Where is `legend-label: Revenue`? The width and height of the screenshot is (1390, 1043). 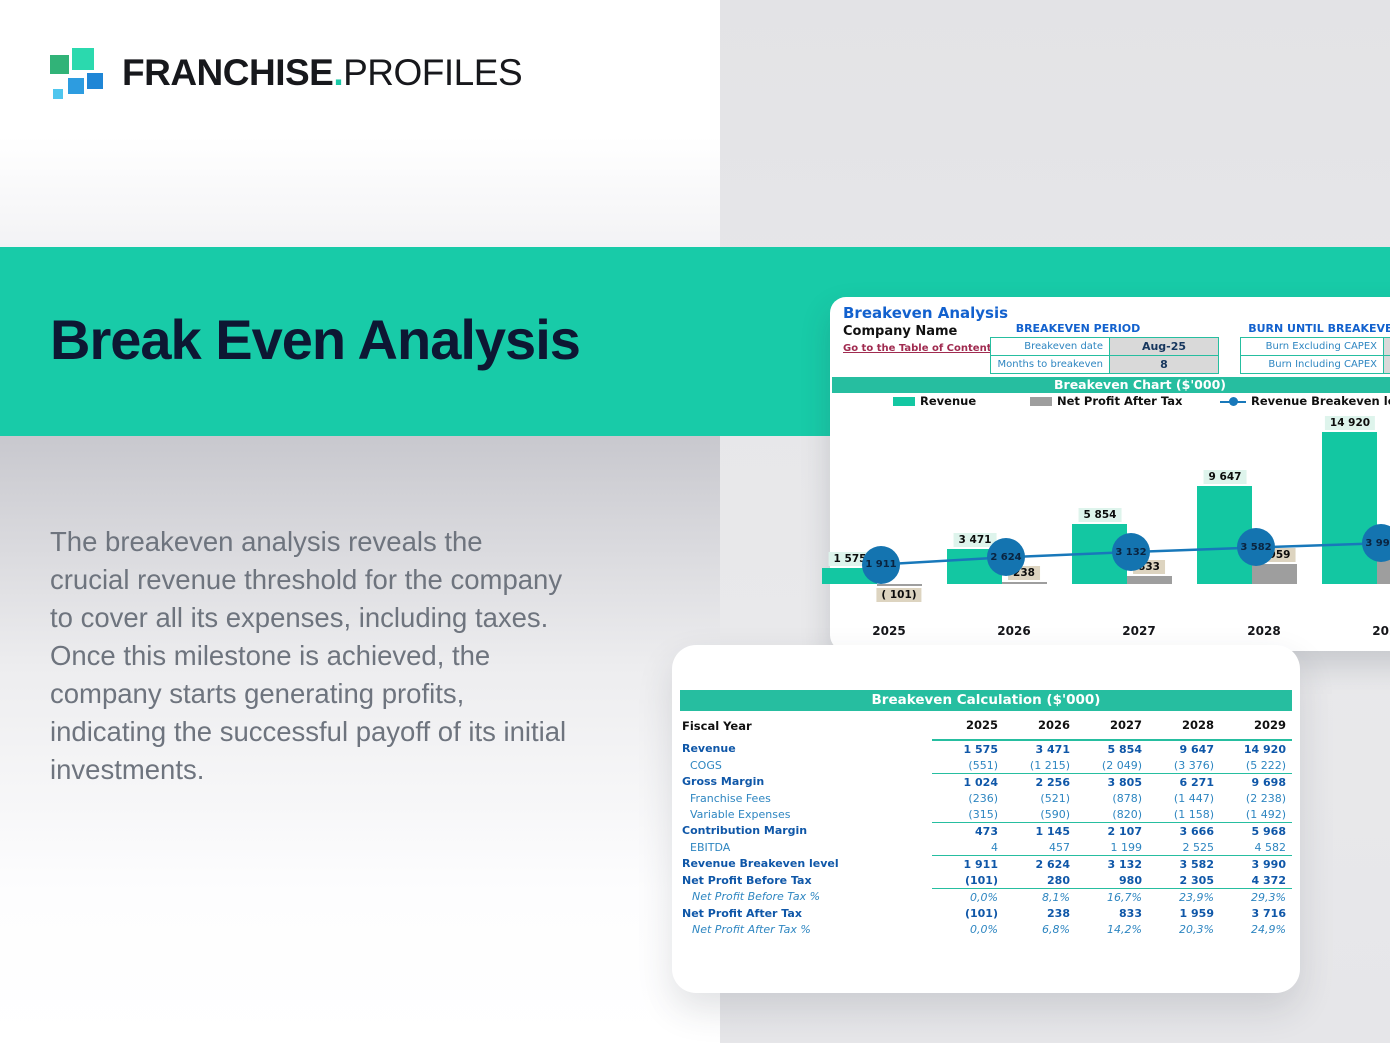 legend-label: Revenue is located at coordinates (948, 401).